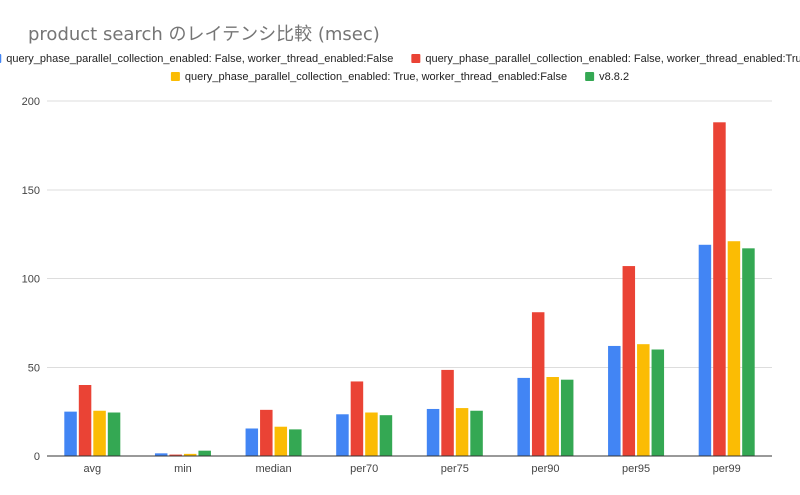  I want to click on x-tick-label: per90, so click(545, 469).